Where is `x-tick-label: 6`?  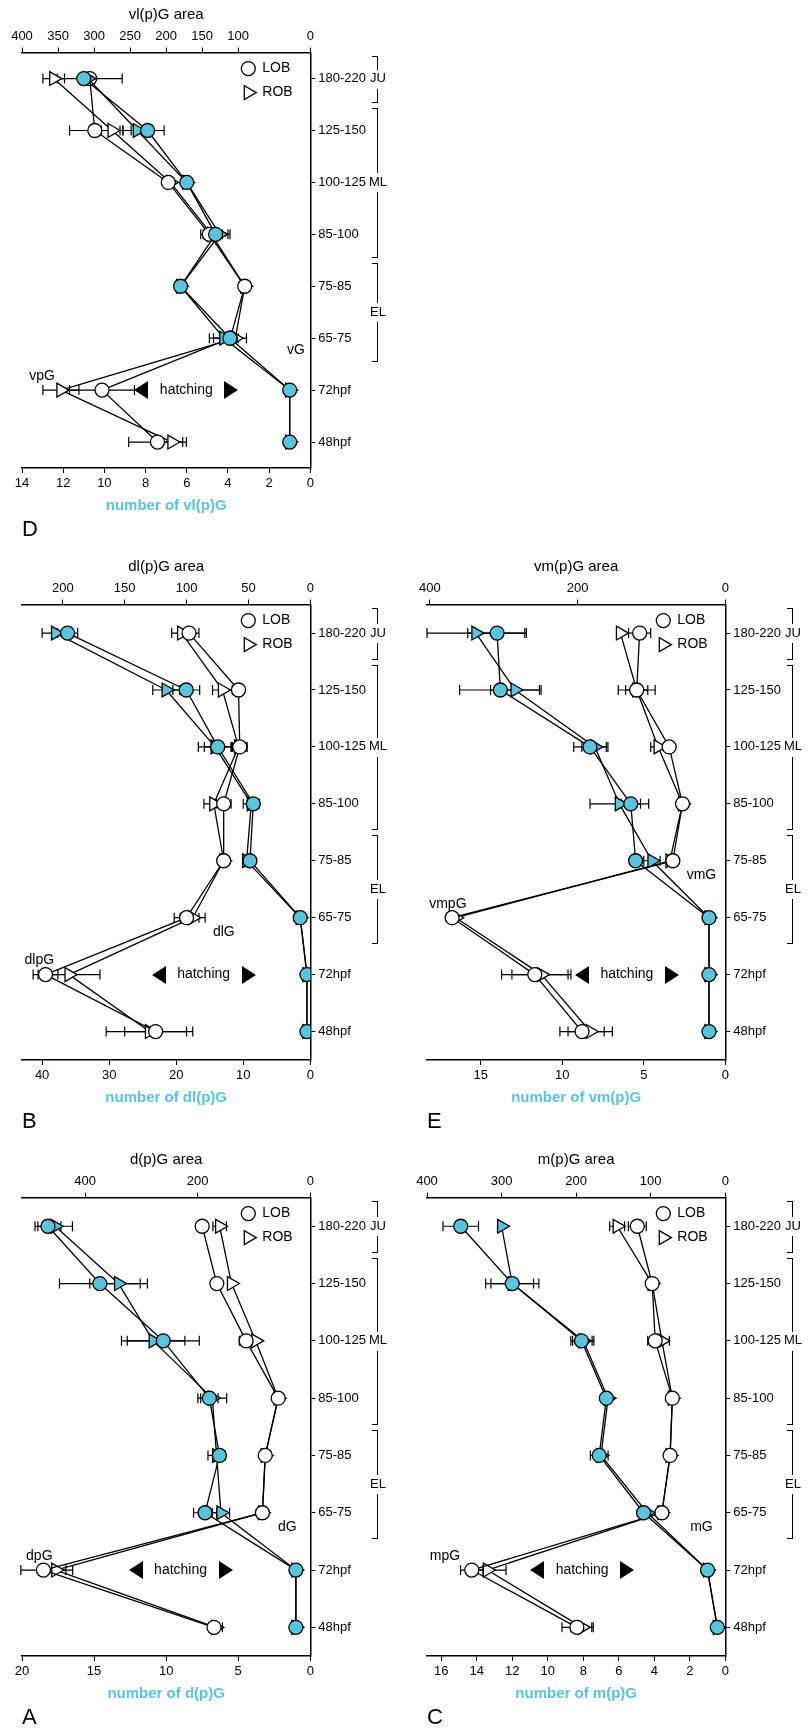
x-tick-label: 6 is located at coordinates (187, 483).